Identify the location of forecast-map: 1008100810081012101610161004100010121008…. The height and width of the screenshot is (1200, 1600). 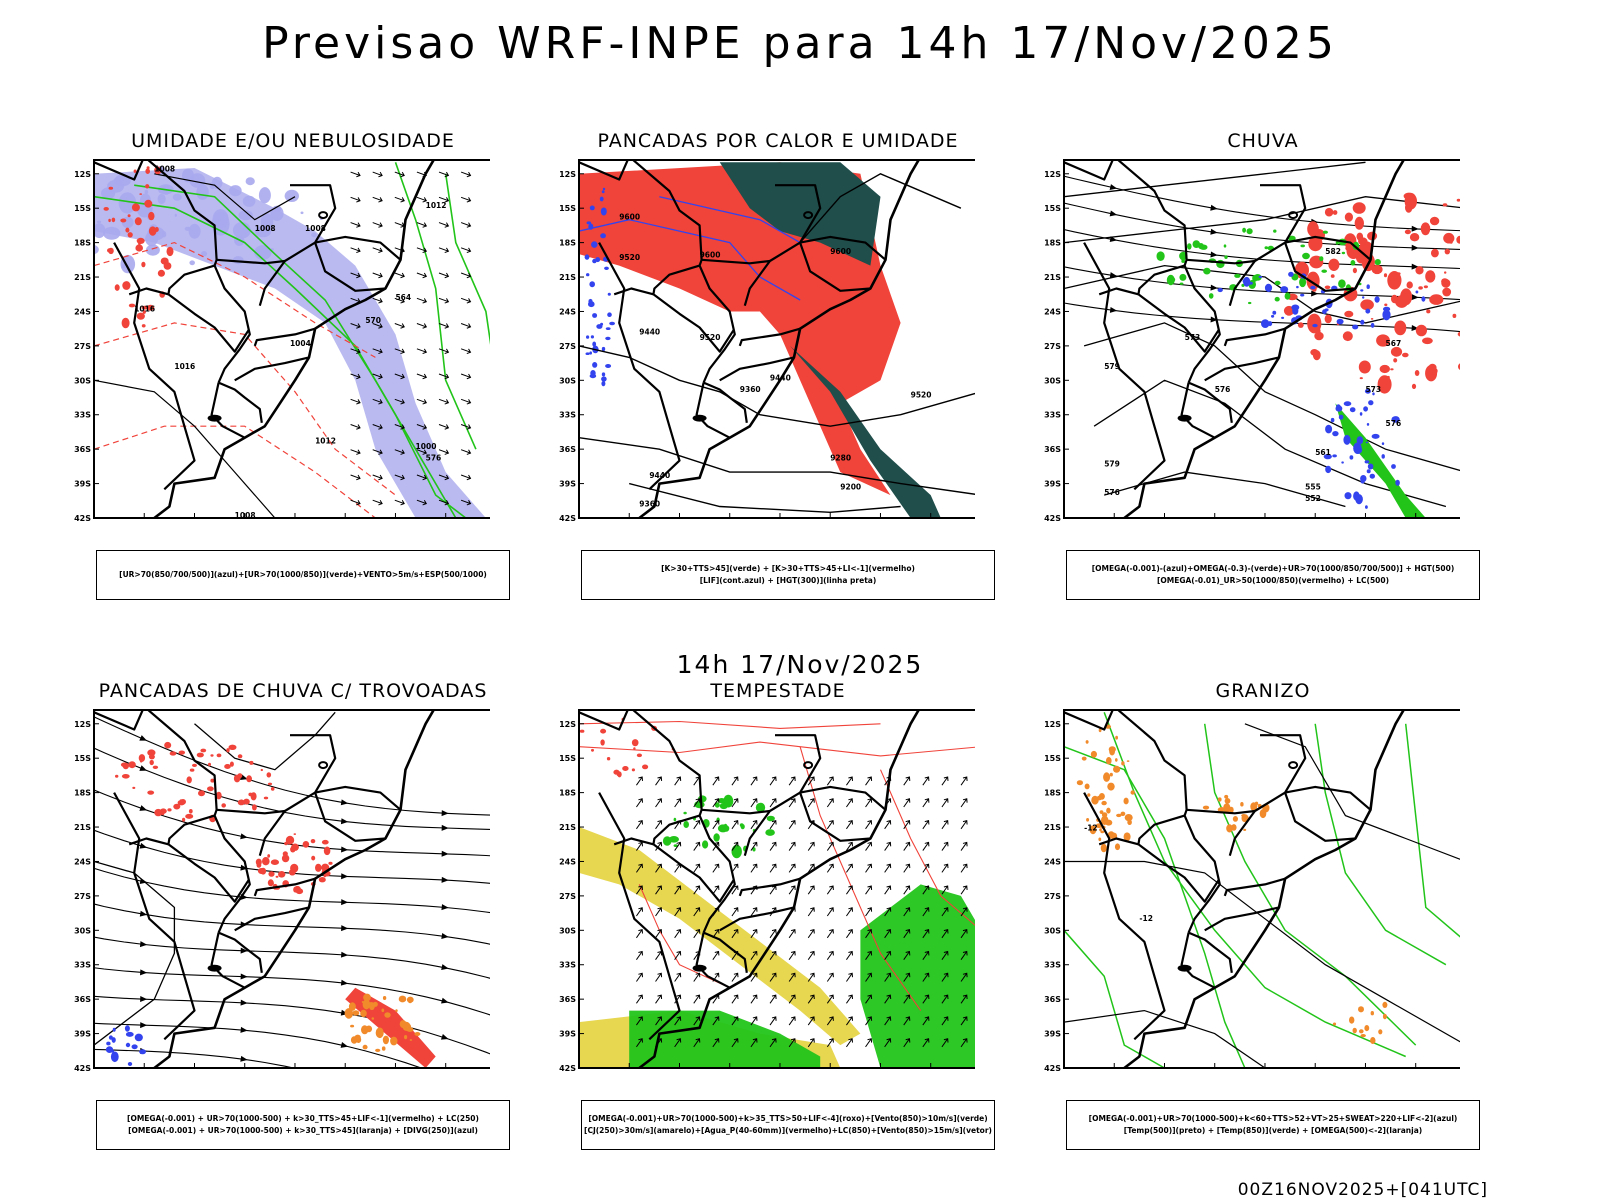
(282, 340).